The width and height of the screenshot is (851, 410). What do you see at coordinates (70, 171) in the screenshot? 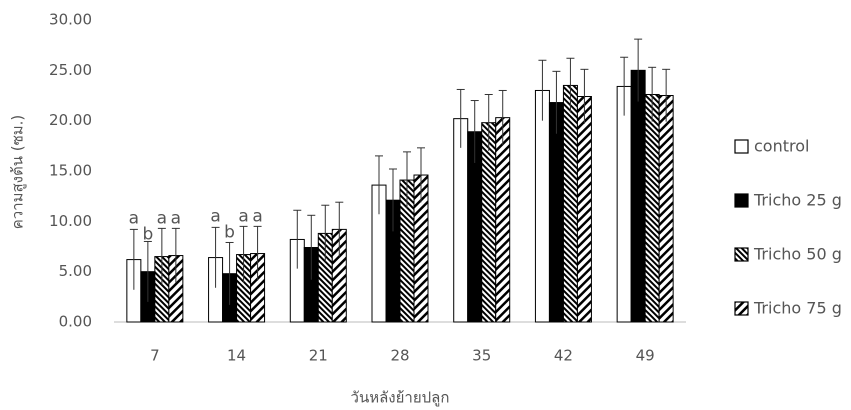
I see `y-tick-label: 15.00` at bounding box center [70, 171].